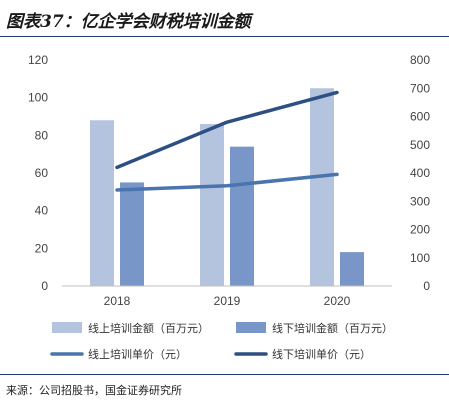 This screenshot has height=405, width=449. What do you see at coordinates (227, 130) in the screenshot?
I see `line-offline-unit-price` at bounding box center [227, 130].